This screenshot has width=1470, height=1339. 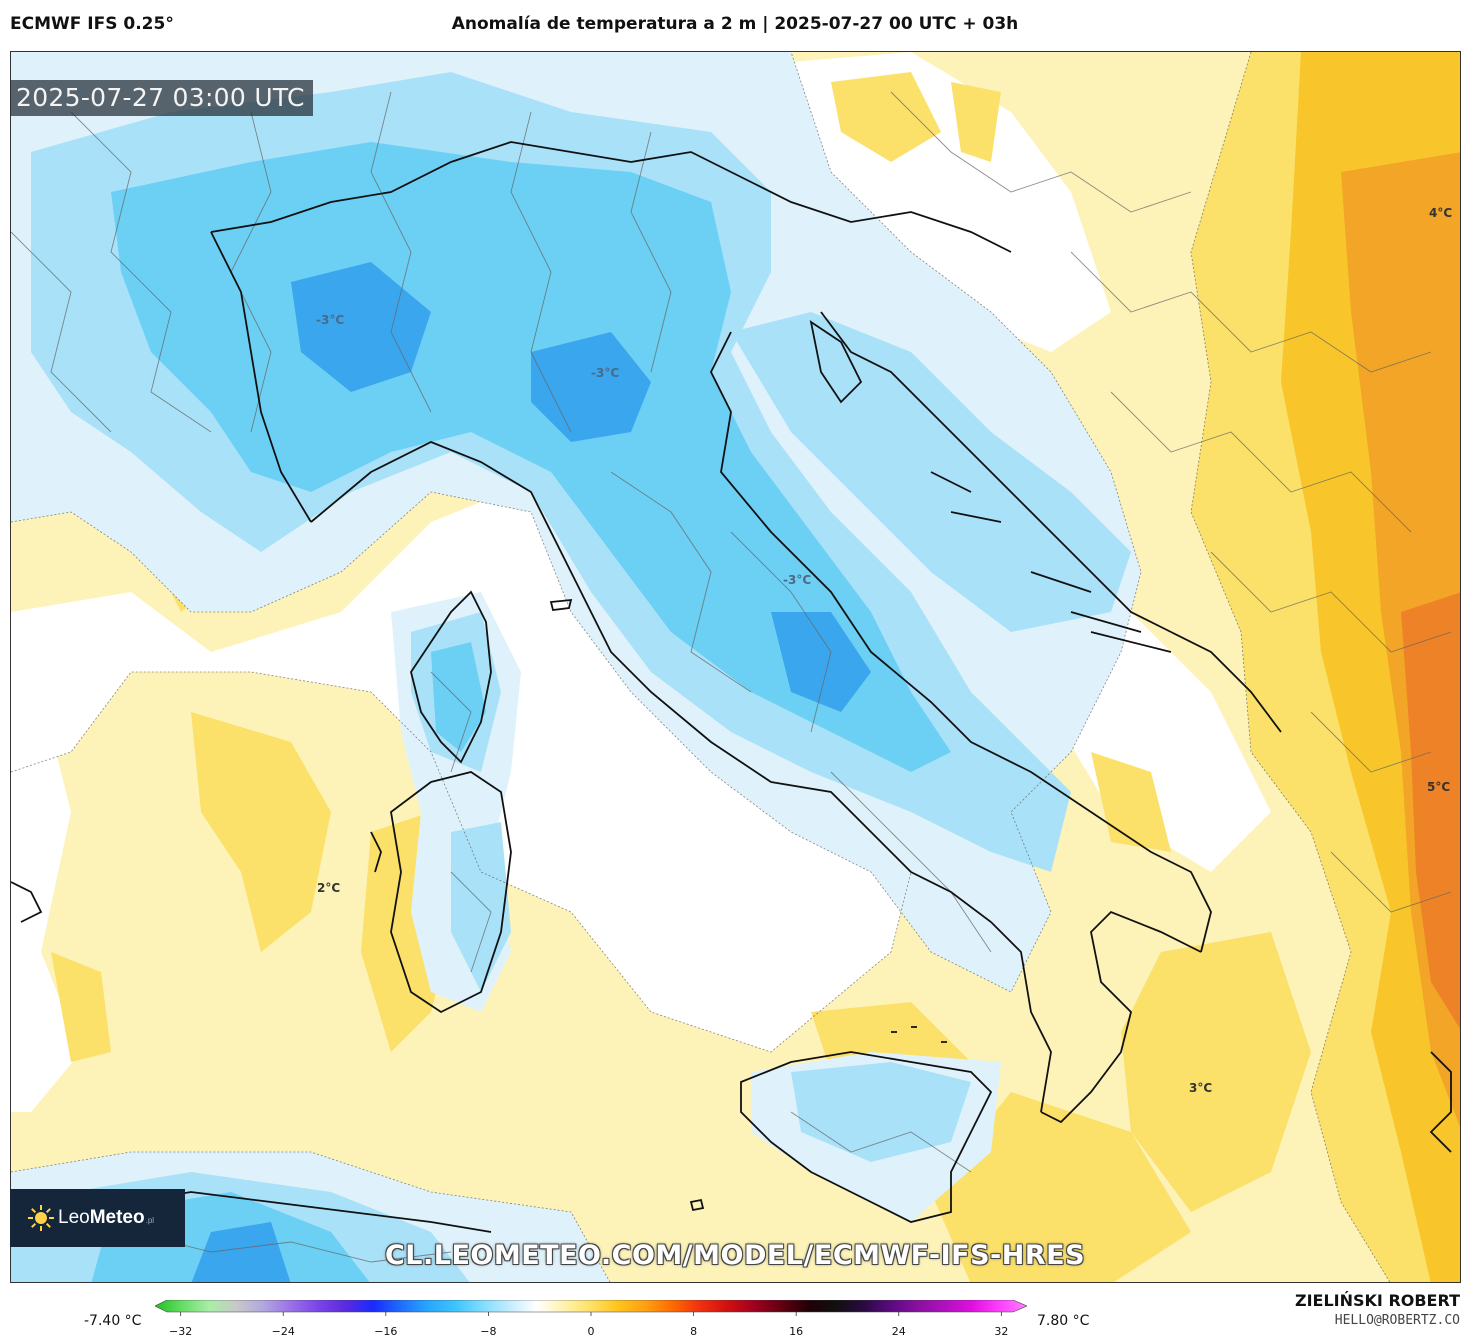 I want to click on model-name: ECMWF IFS 0.25°, so click(x=92, y=24).